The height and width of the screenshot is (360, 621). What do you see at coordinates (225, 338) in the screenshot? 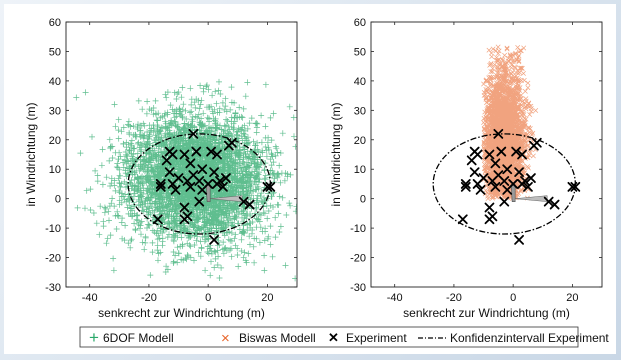
I see `legend-symbol-biswas: ×` at bounding box center [225, 338].